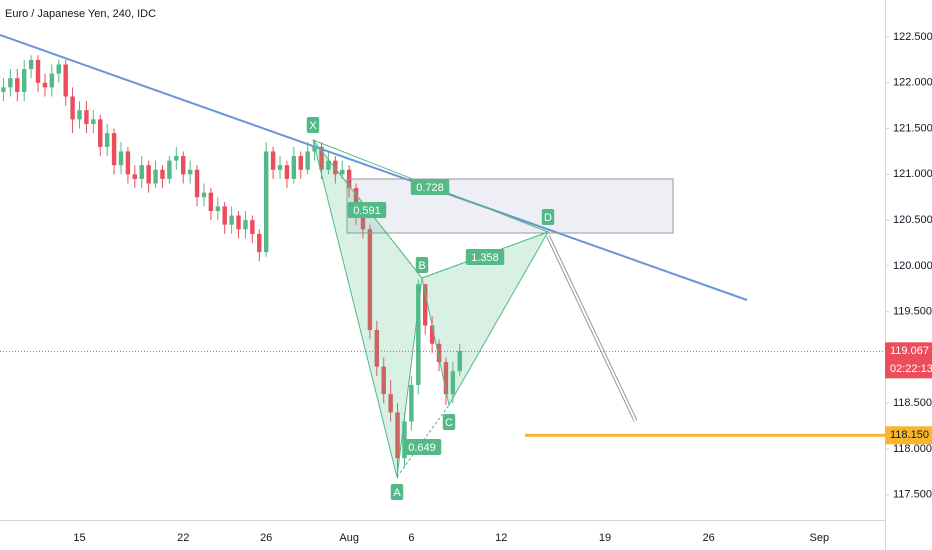  What do you see at coordinates (313, 126) in the screenshot?
I see `point-label: X` at bounding box center [313, 126].